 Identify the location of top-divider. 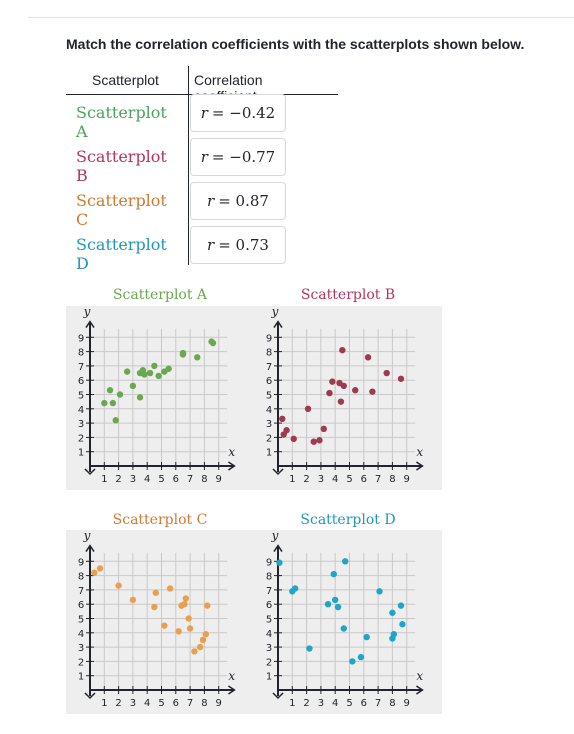
(301, 17).